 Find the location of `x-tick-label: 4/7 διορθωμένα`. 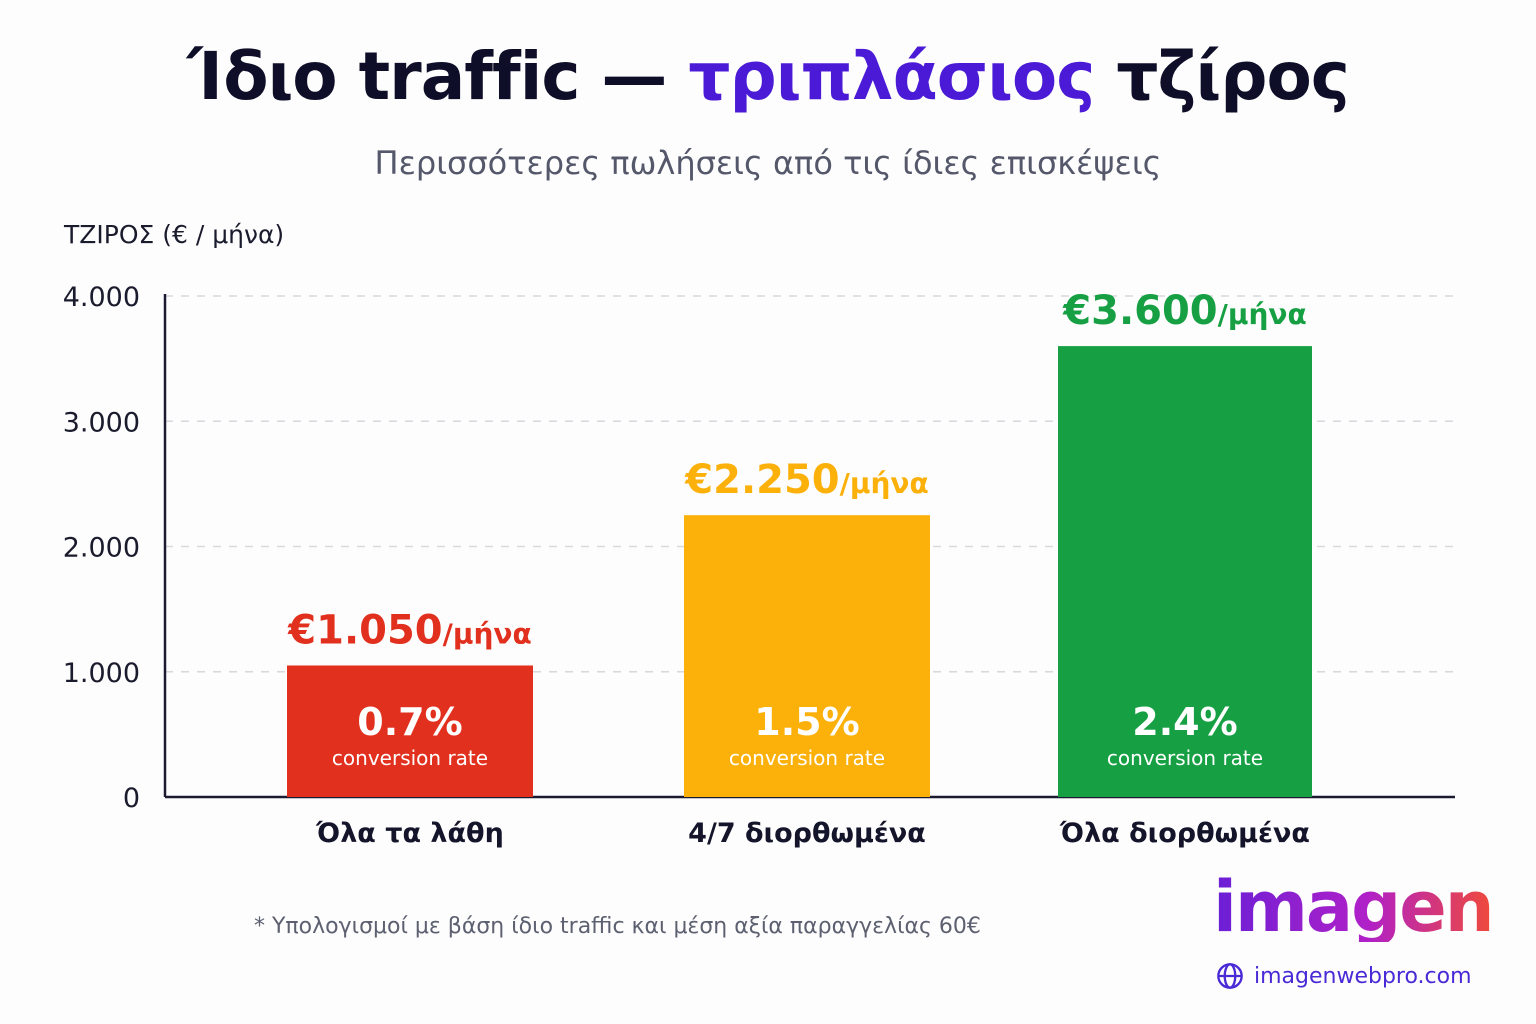

x-tick-label: 4/7 διορθωμένα is located at coordinates (807, 833).